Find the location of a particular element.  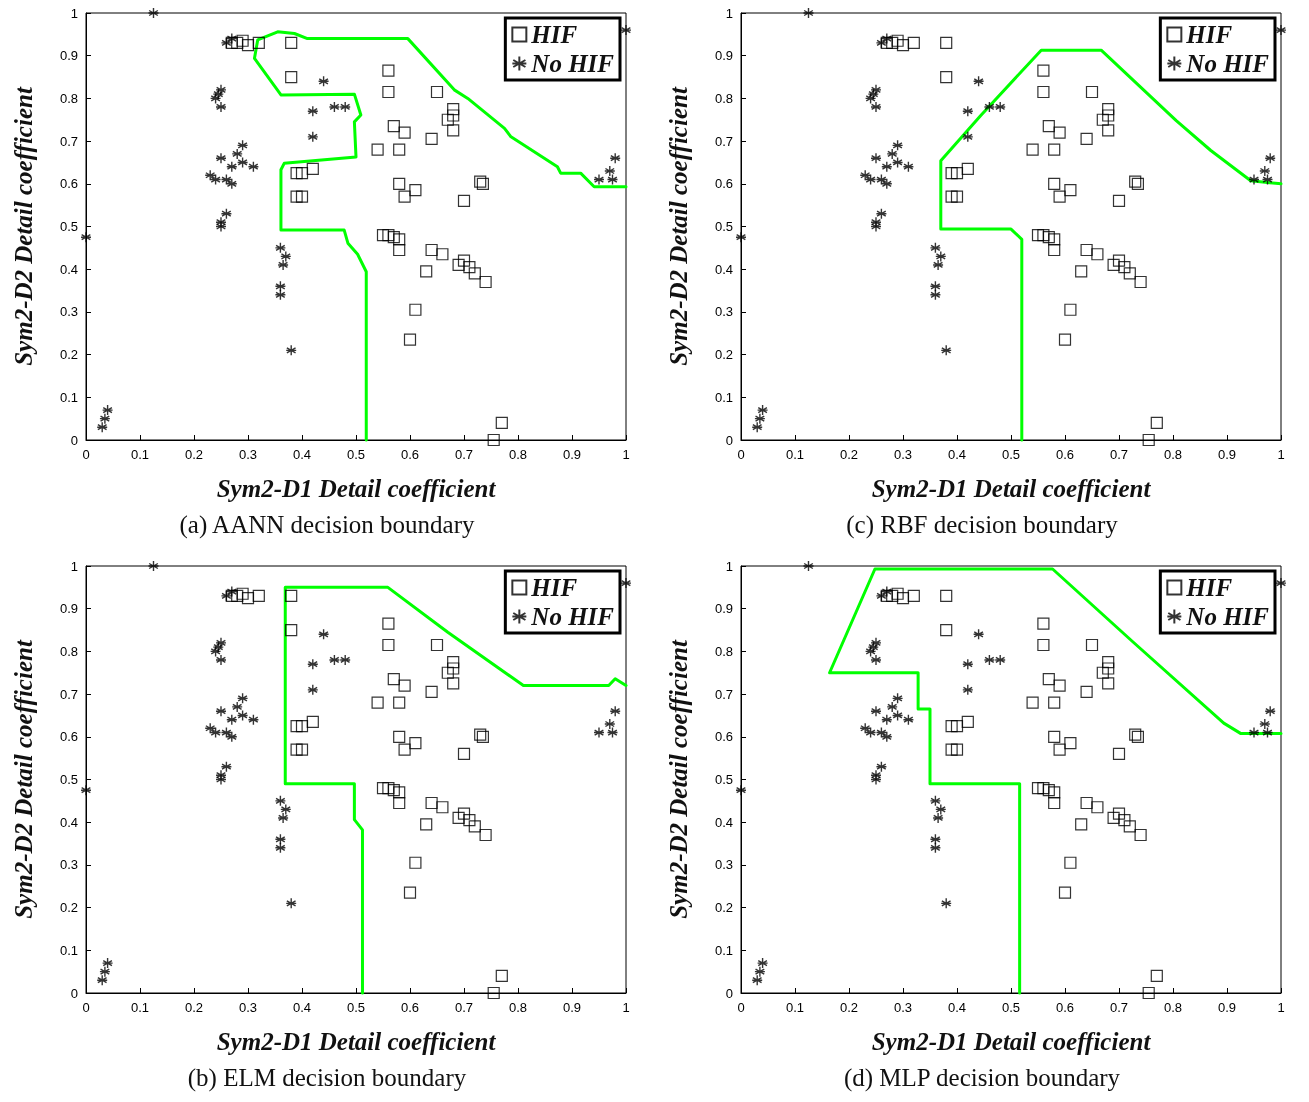

y-tick-label: 1 is located at coordinates (74, 13).